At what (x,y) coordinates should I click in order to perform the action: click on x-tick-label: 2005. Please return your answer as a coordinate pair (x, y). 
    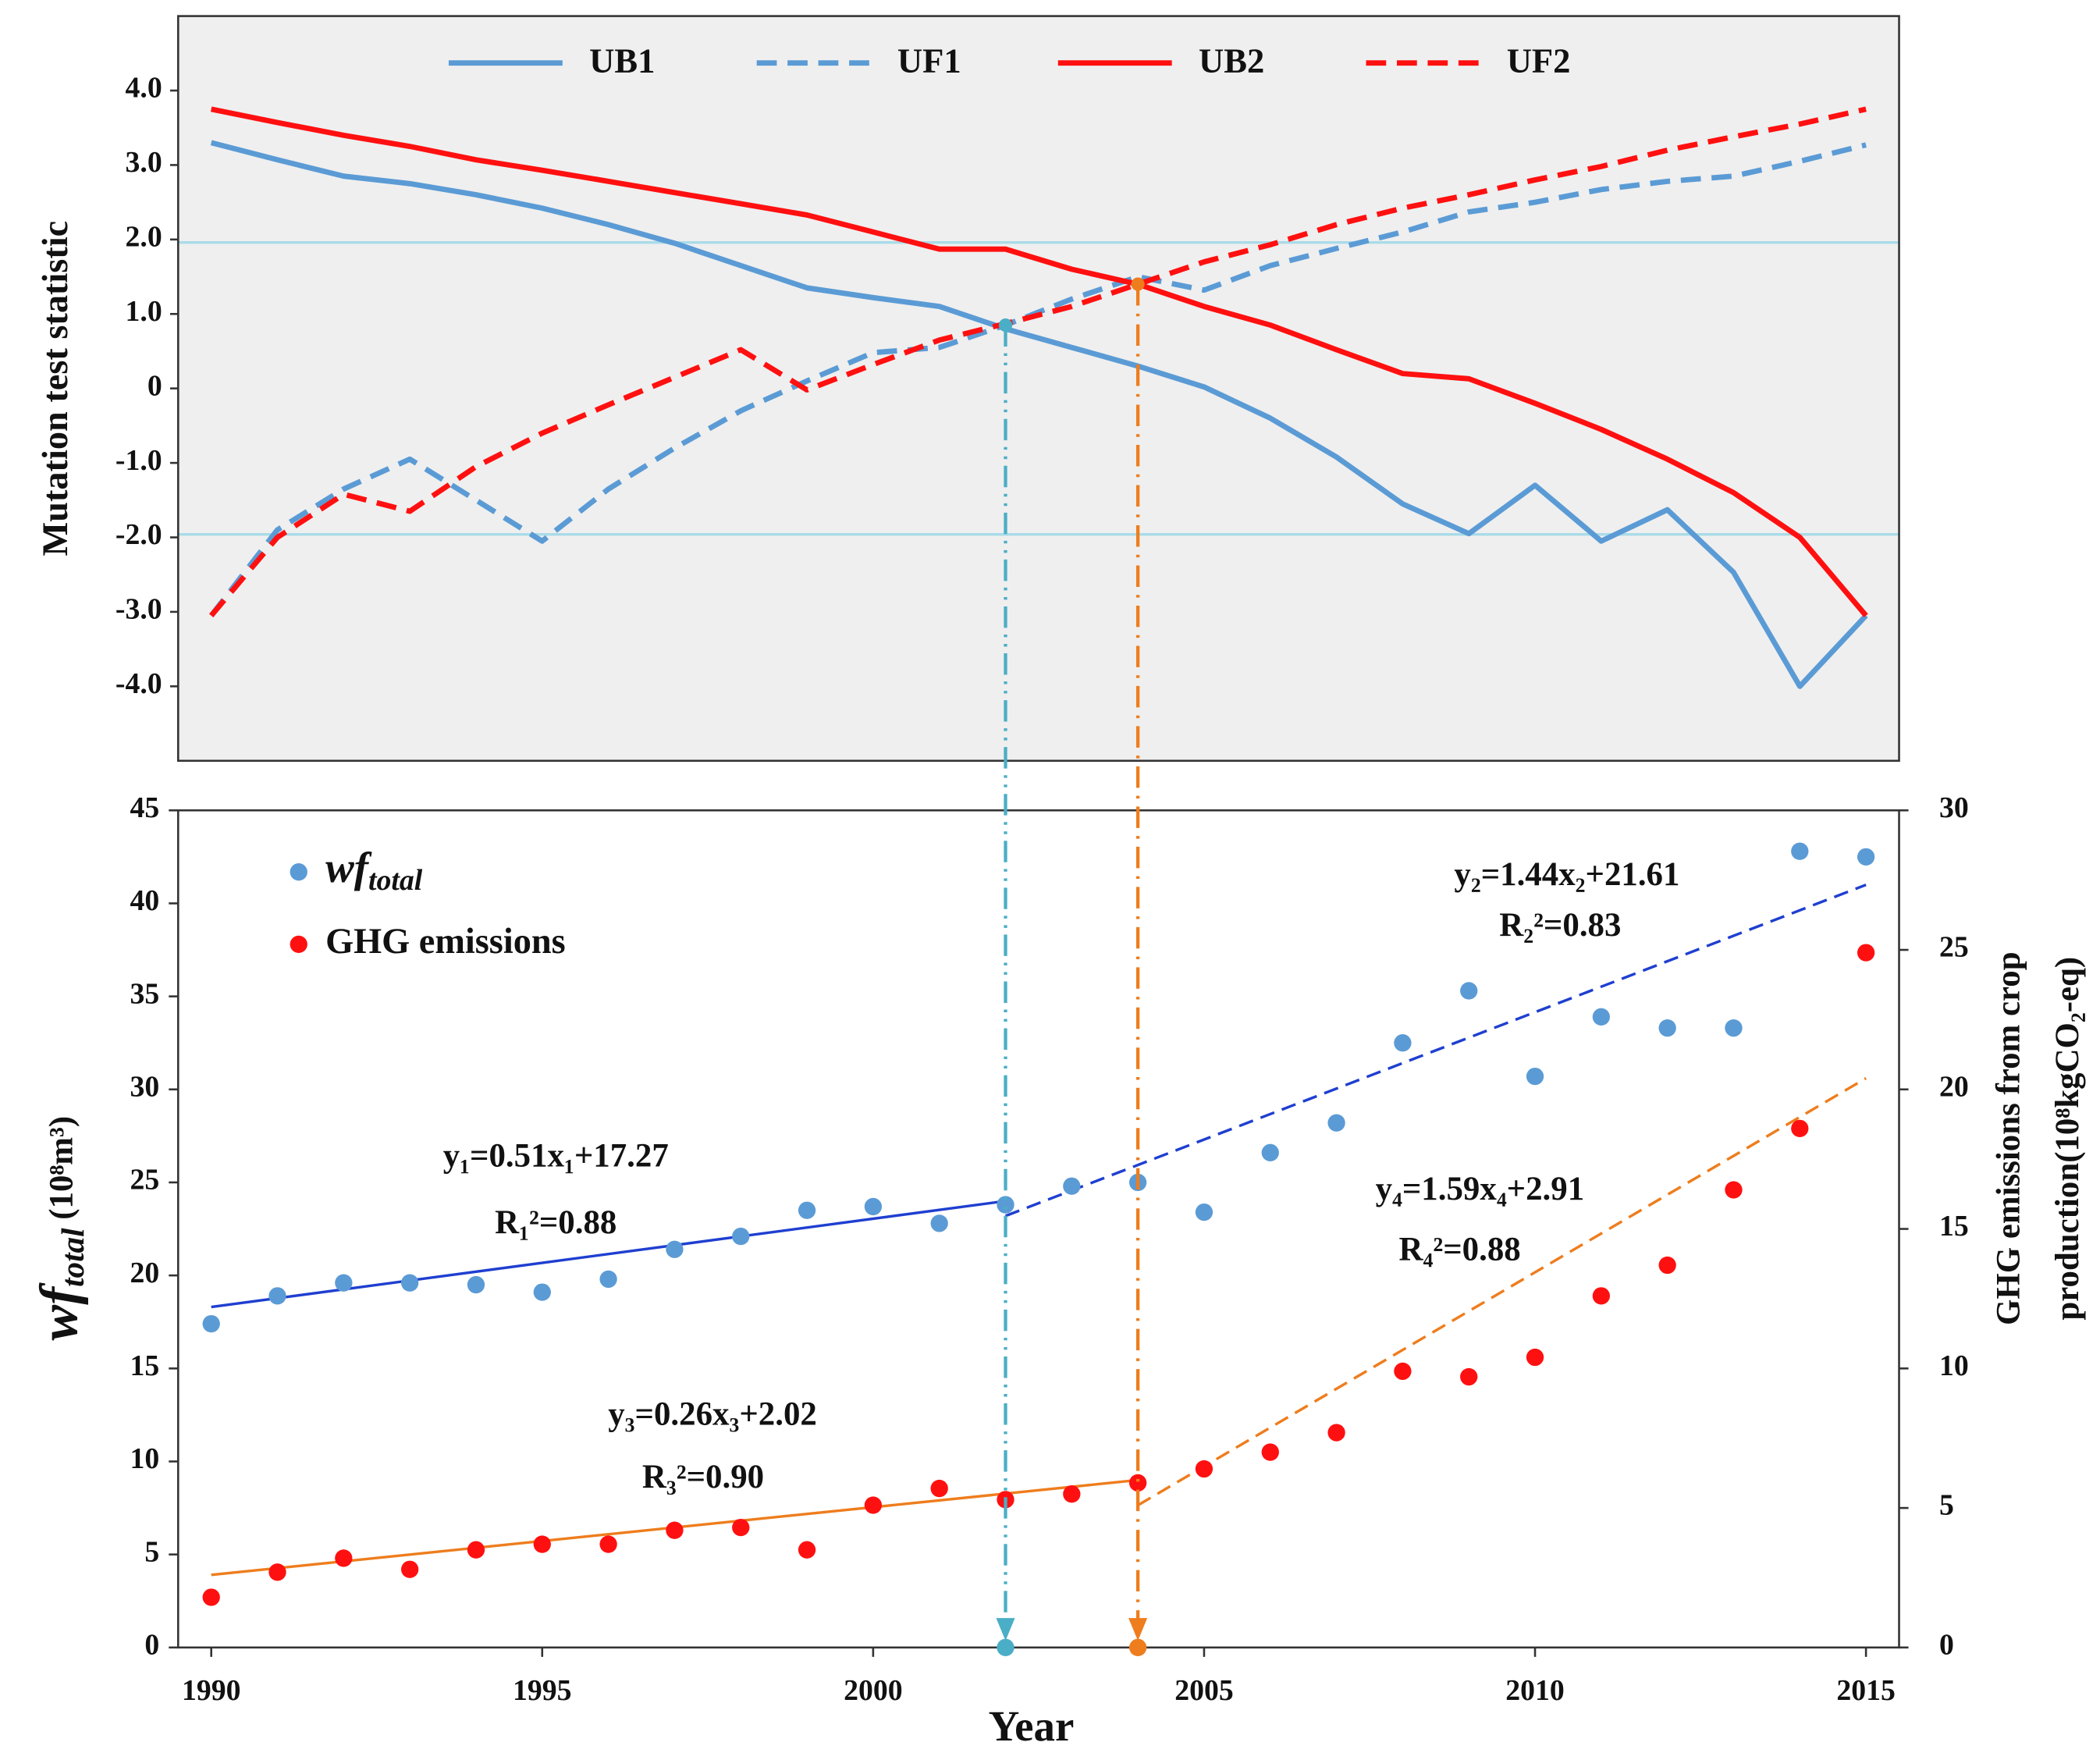
    Looking at the image, I should click on (1204, 1690).